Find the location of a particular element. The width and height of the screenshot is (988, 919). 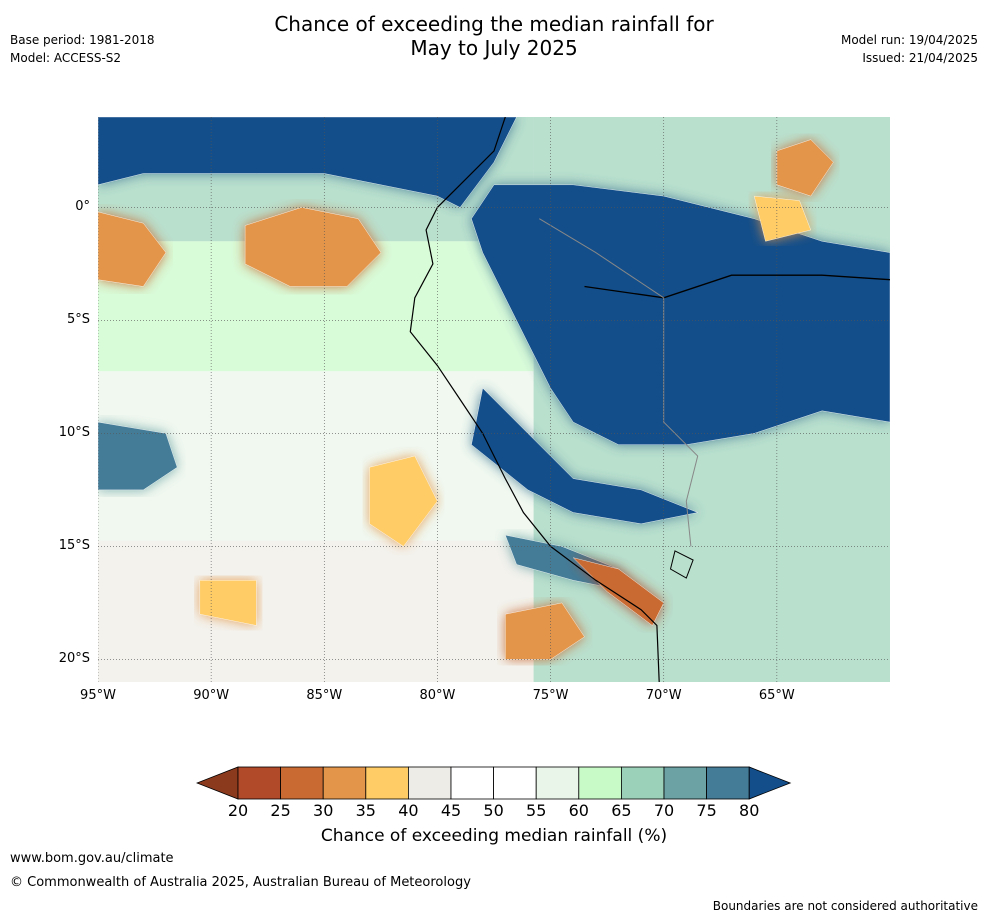

country-border is located at coordinates (619, 382).